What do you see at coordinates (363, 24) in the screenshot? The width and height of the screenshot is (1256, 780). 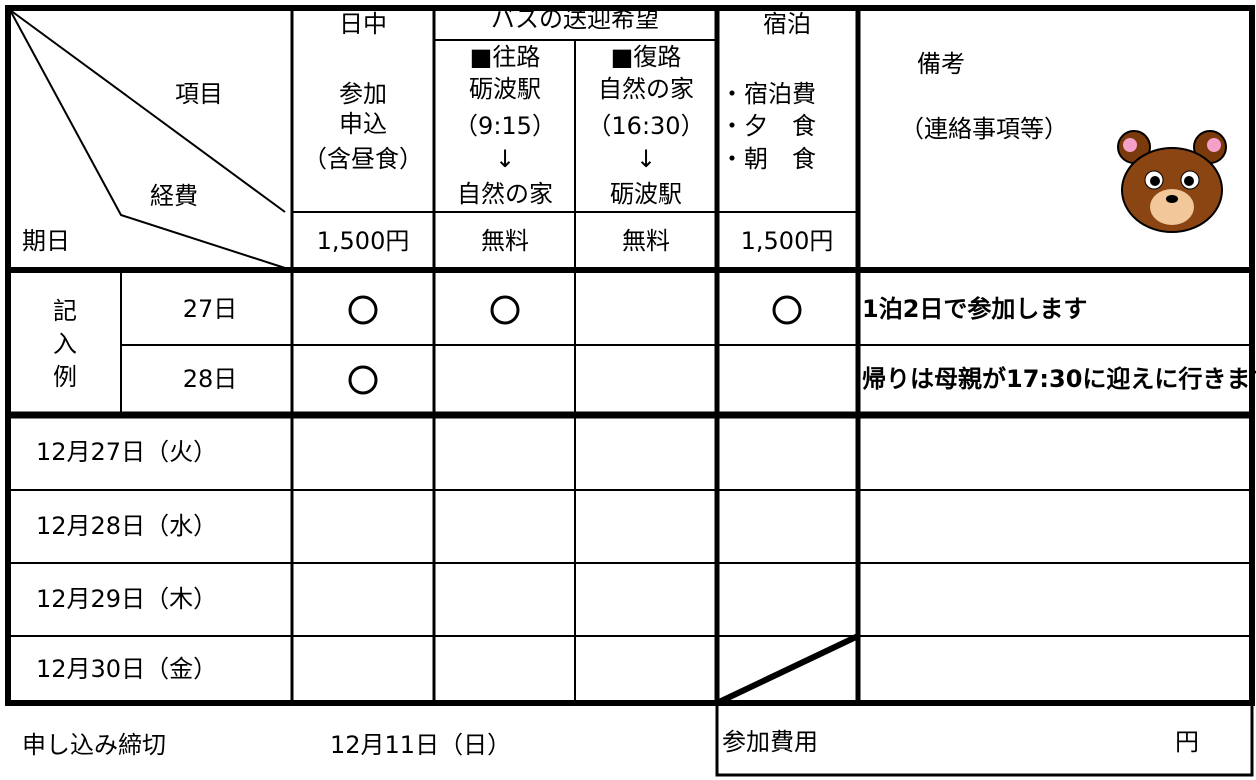 I see `column-heading: 日中` at bounding box center [363, 24].